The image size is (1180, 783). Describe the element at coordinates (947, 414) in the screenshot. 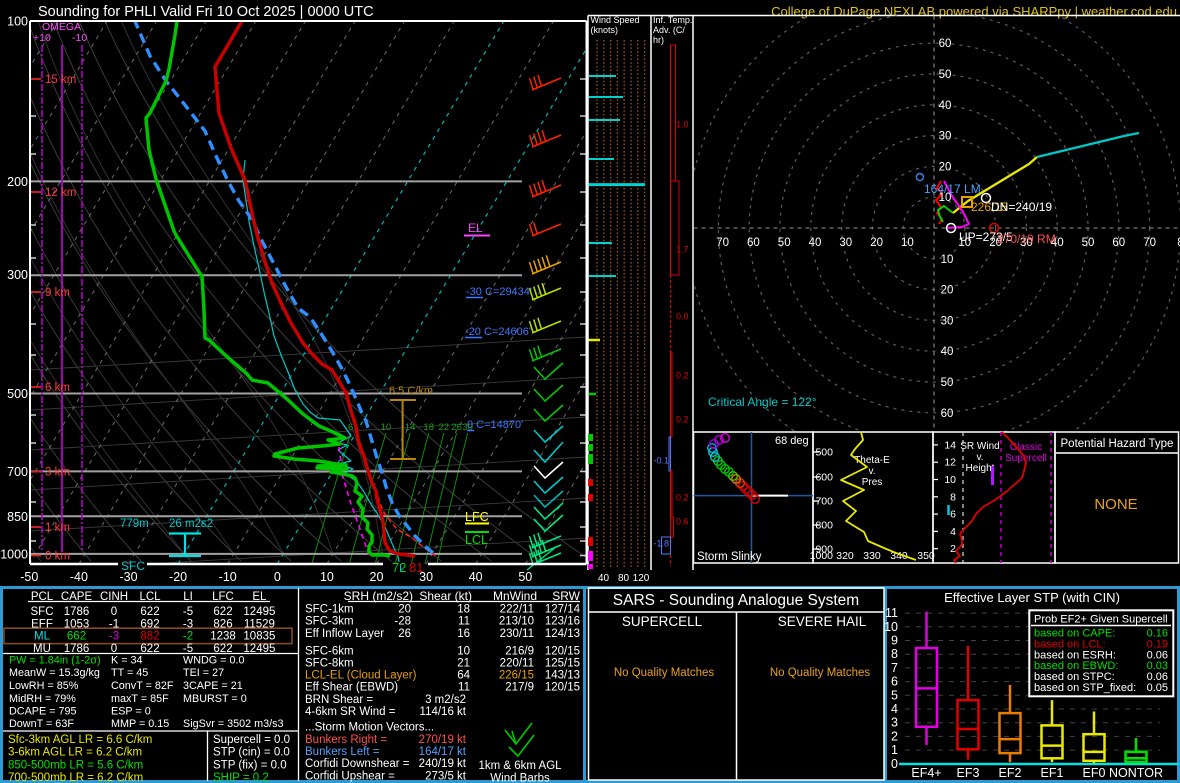

I see `svg-text: 60` at that location.